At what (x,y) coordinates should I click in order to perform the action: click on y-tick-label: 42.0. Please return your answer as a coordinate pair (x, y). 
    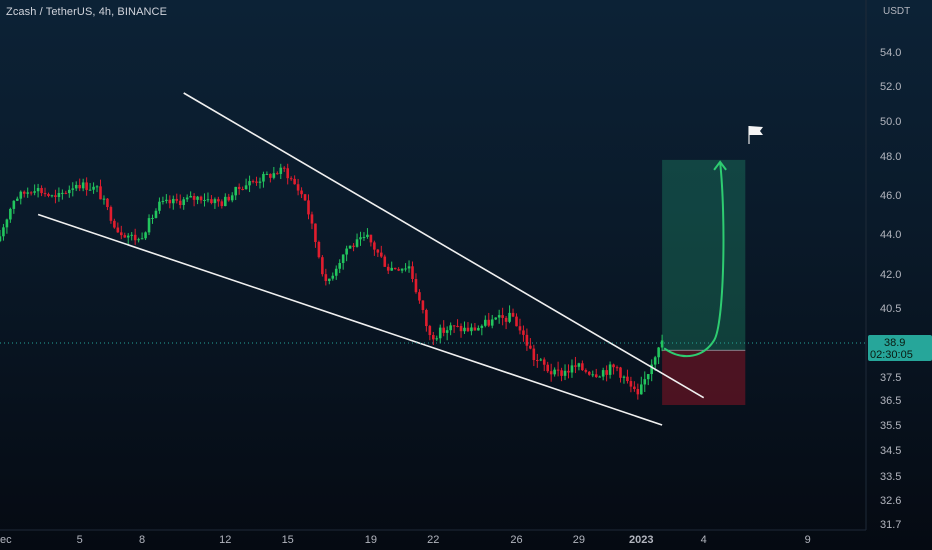
    Looking at the image, I should click on (890, 275).